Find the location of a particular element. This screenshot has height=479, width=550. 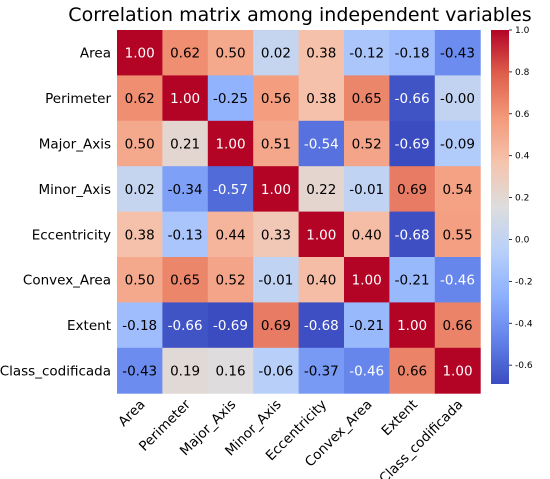

cell-value-label: 0.51 is located at coordinates (276, 145).